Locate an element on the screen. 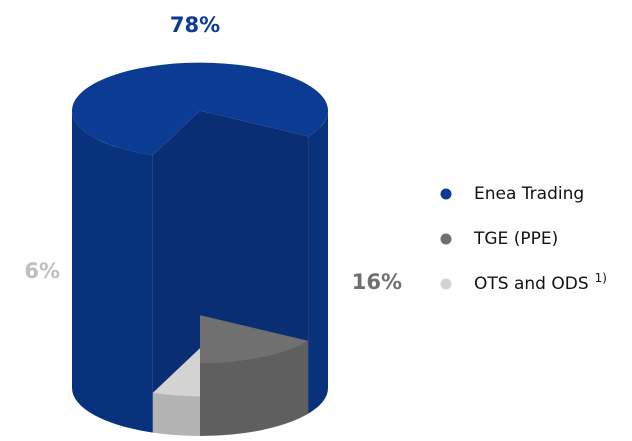 This screenshot has height=441, width=632. legend-text: OTS and ODS is located at coordinates (531, 284).